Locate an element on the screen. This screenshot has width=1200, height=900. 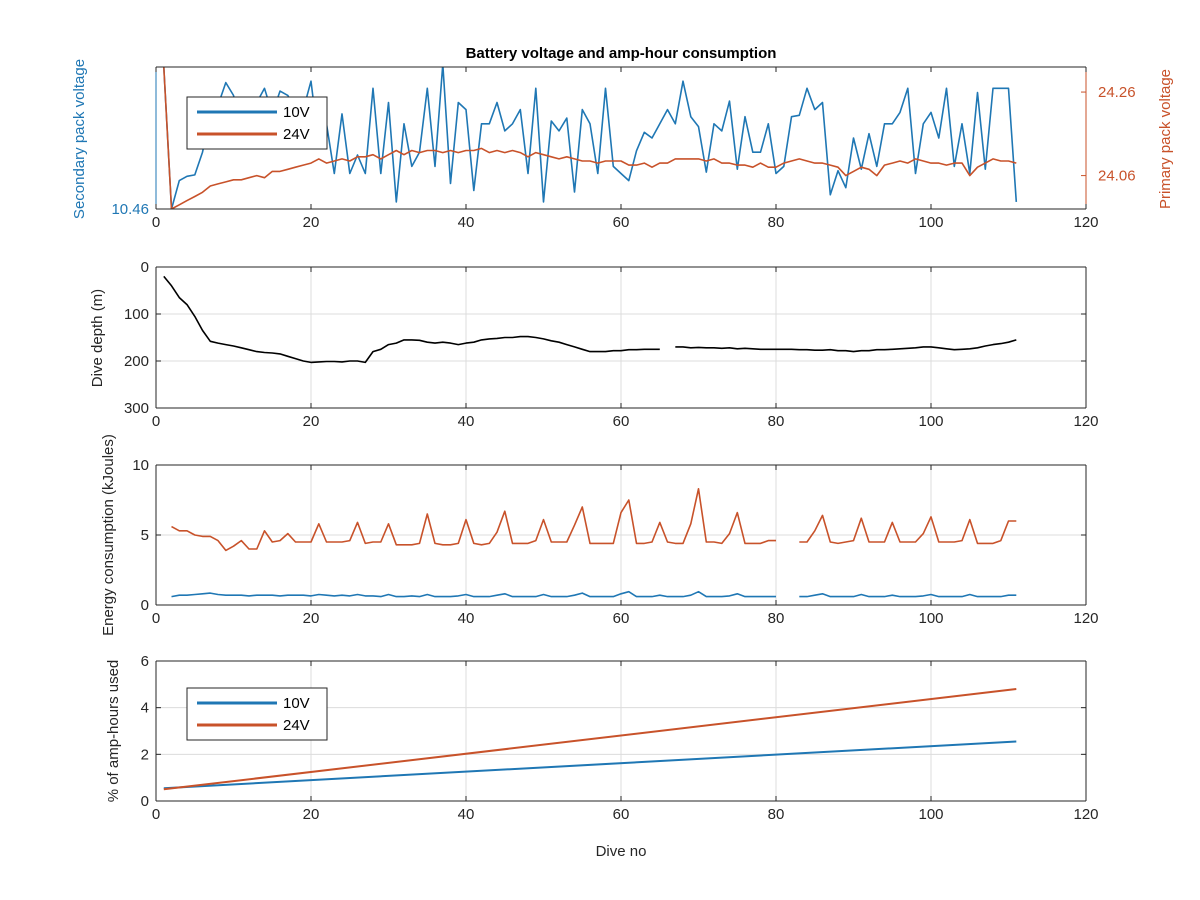
y-tick-label: 4 is located at coordinates (145, 708).